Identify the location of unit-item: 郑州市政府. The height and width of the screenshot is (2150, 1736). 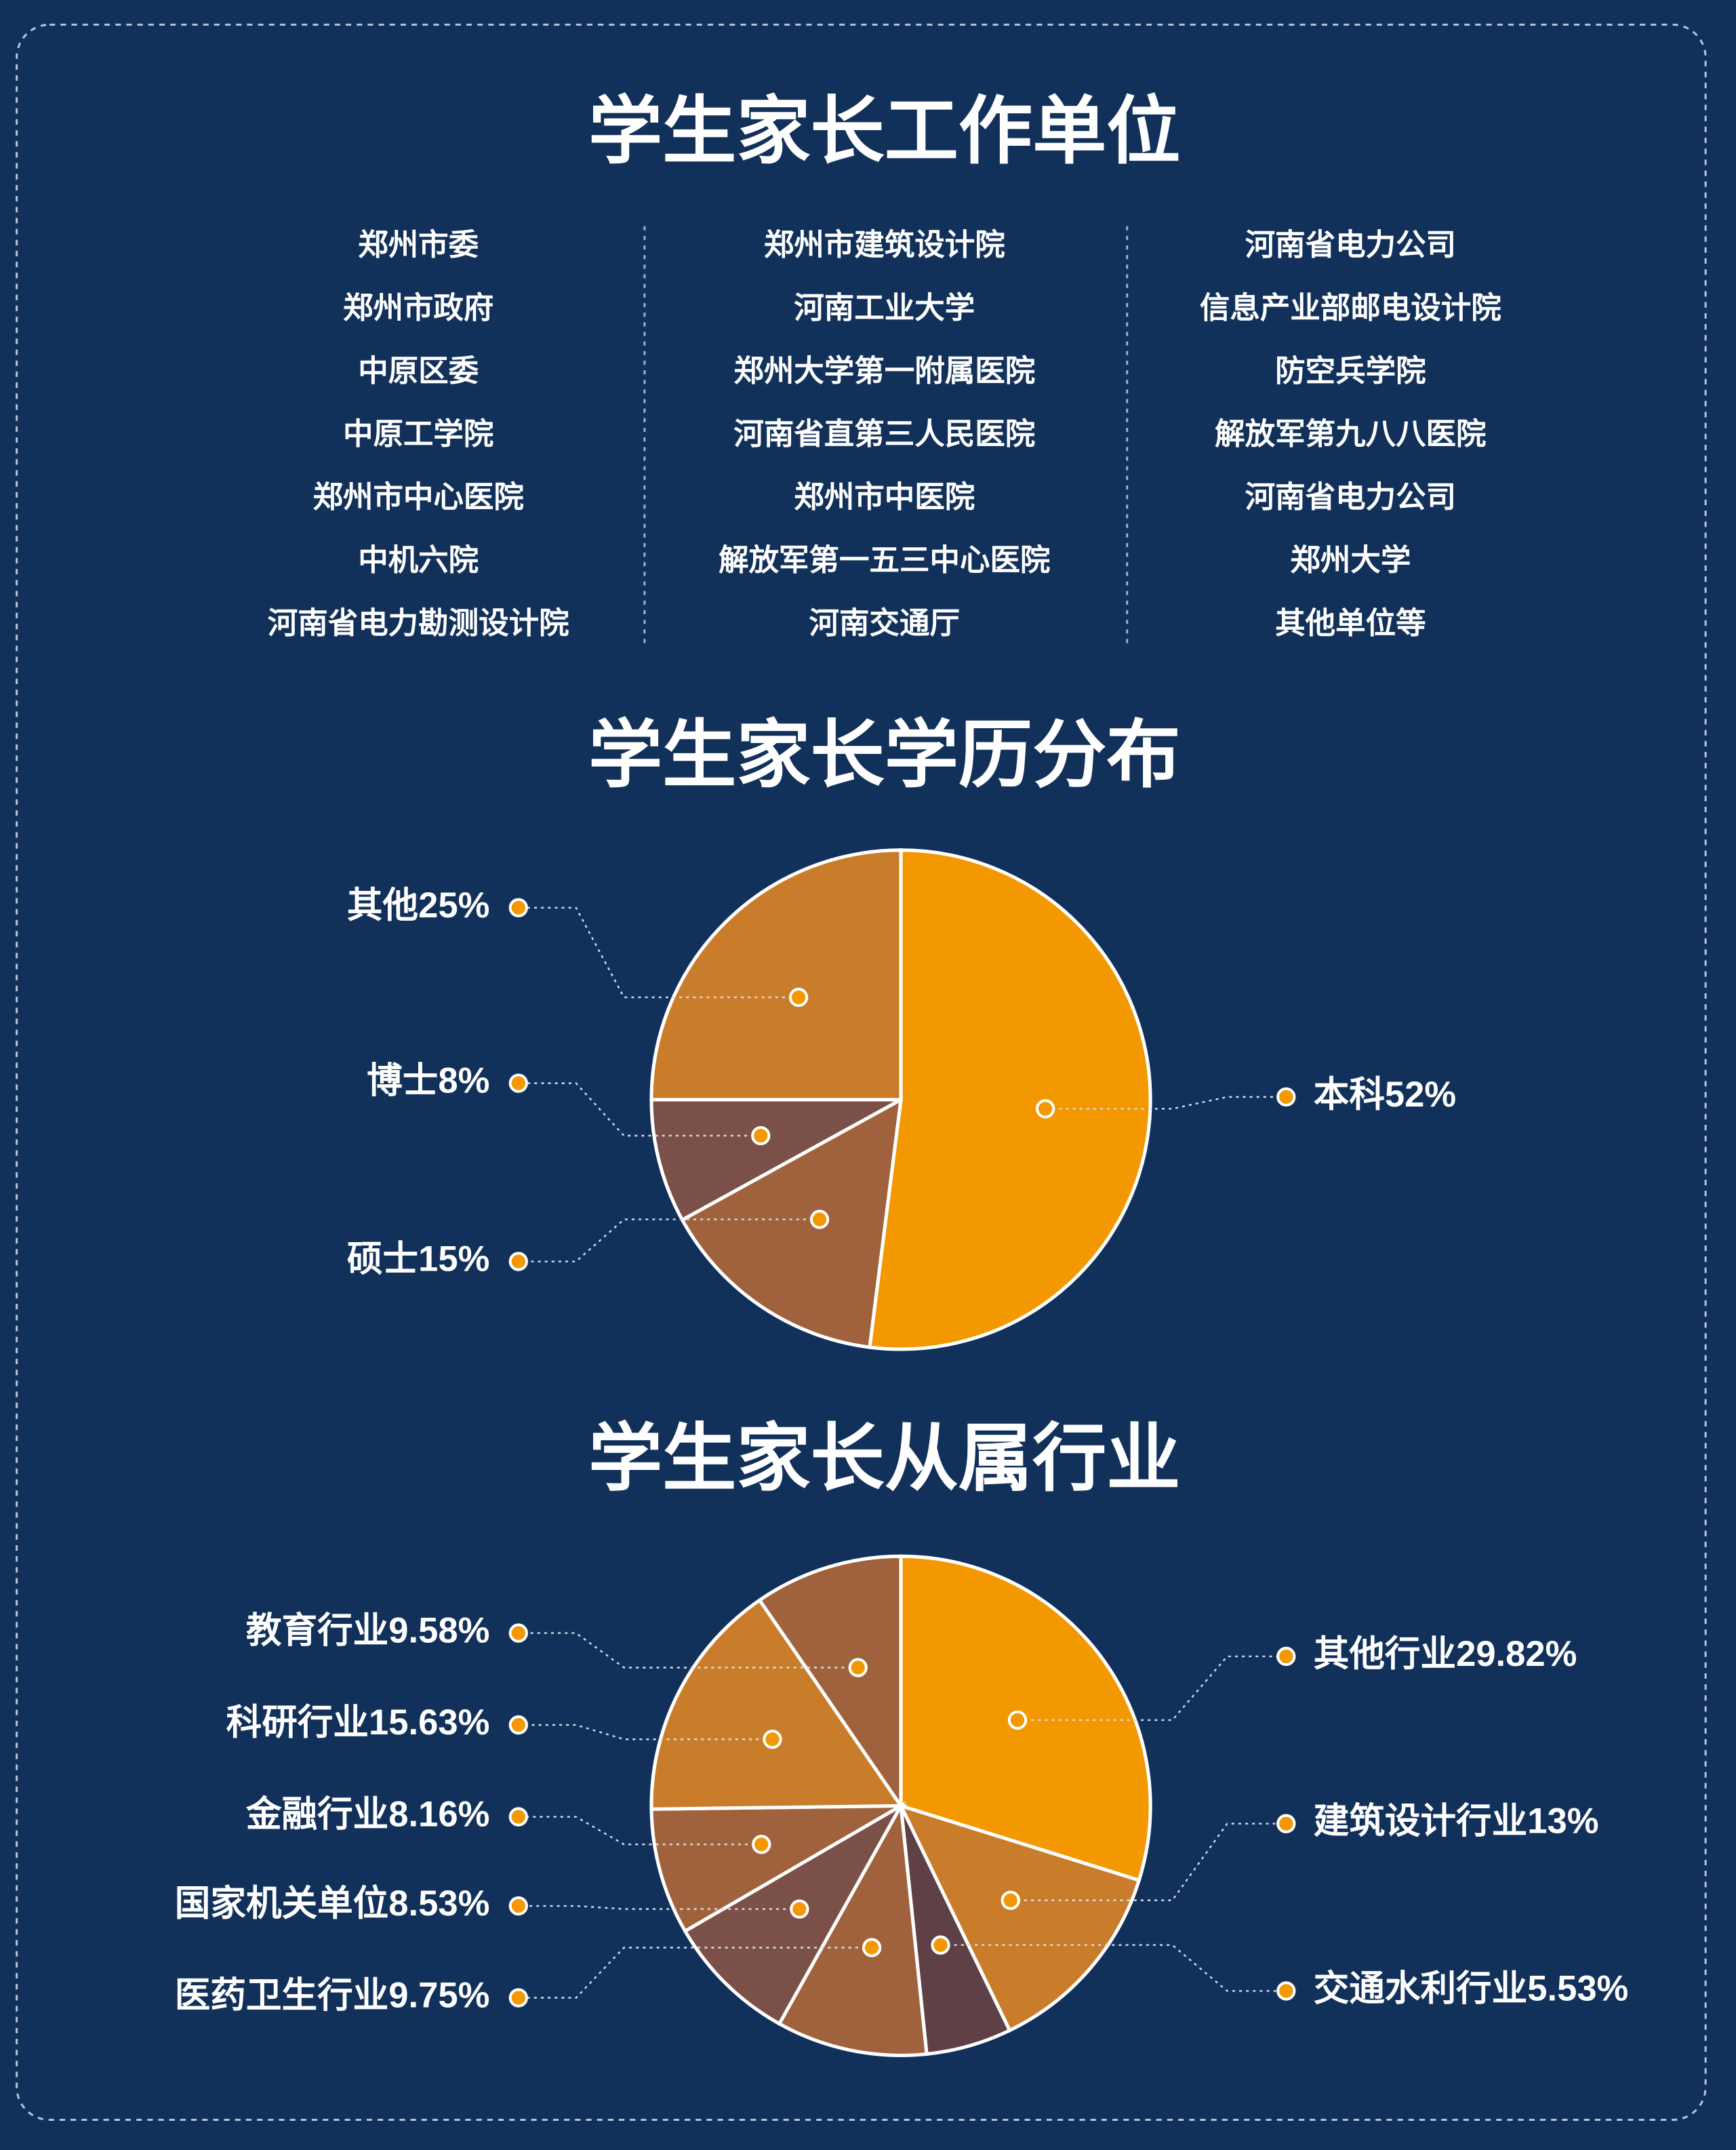
(418, 308).